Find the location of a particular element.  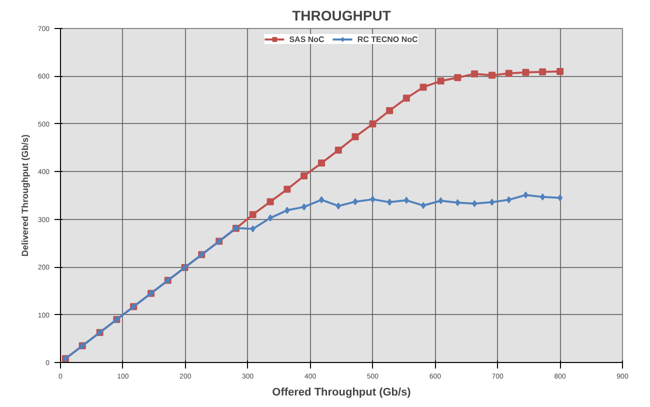

legend-label: RC TECNO NoC is located at coordinates (387, 39).